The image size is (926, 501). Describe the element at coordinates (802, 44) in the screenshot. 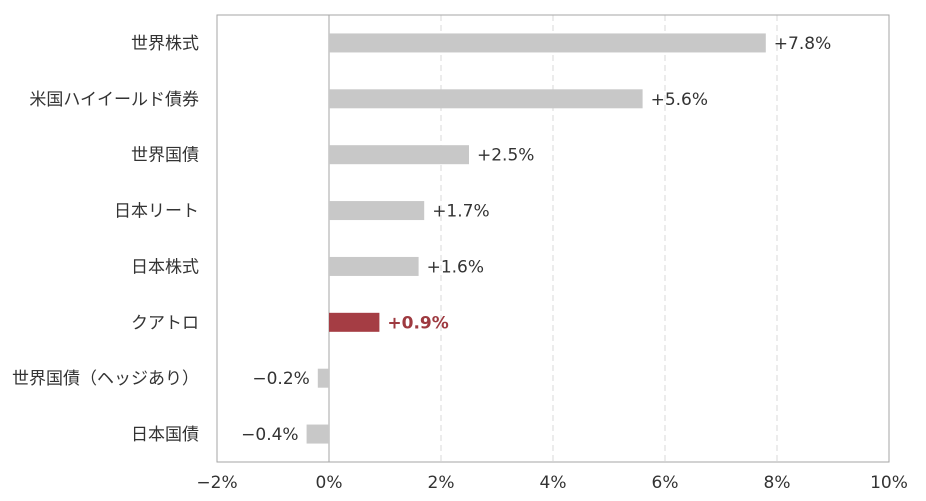

I see `value-label: +7.8%` at that location.